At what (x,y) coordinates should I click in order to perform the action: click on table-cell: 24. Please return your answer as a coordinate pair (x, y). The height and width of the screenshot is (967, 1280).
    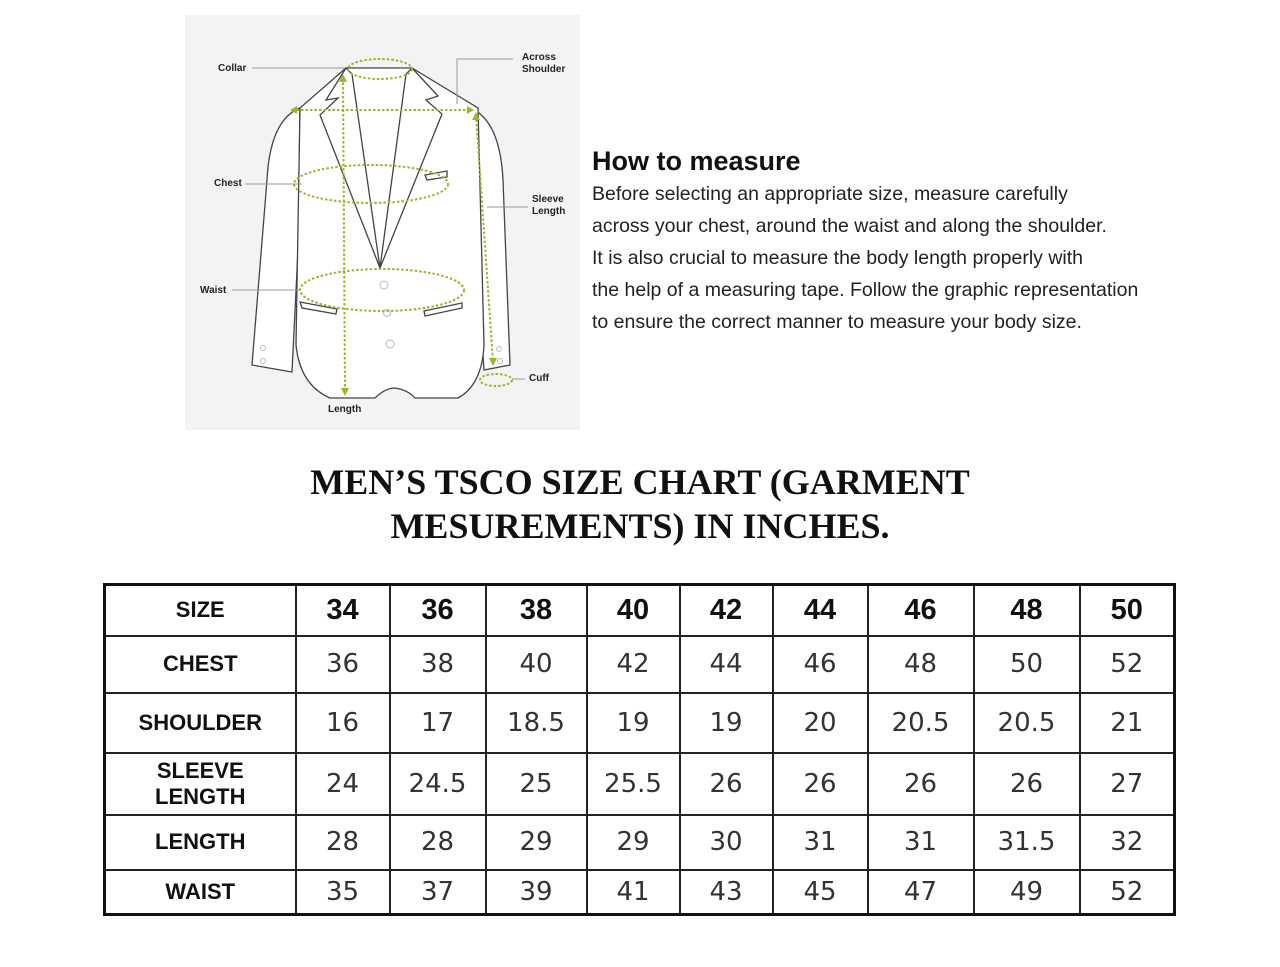
    Looking at the image, I should click on (342, 783).